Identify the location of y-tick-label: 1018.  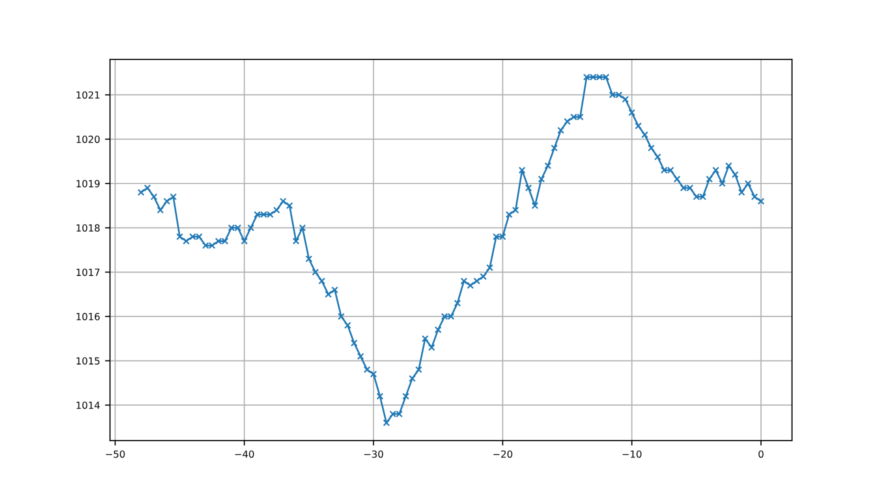
(88, 228).